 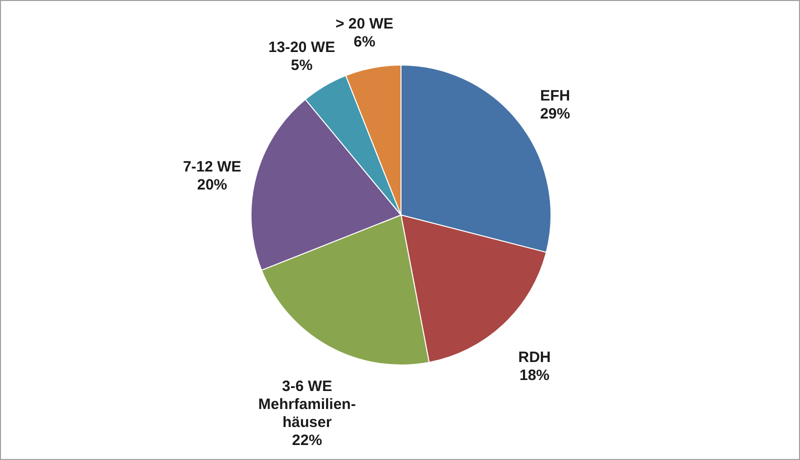 I want to click on data-label: 22%, so click(x=307, y=440).